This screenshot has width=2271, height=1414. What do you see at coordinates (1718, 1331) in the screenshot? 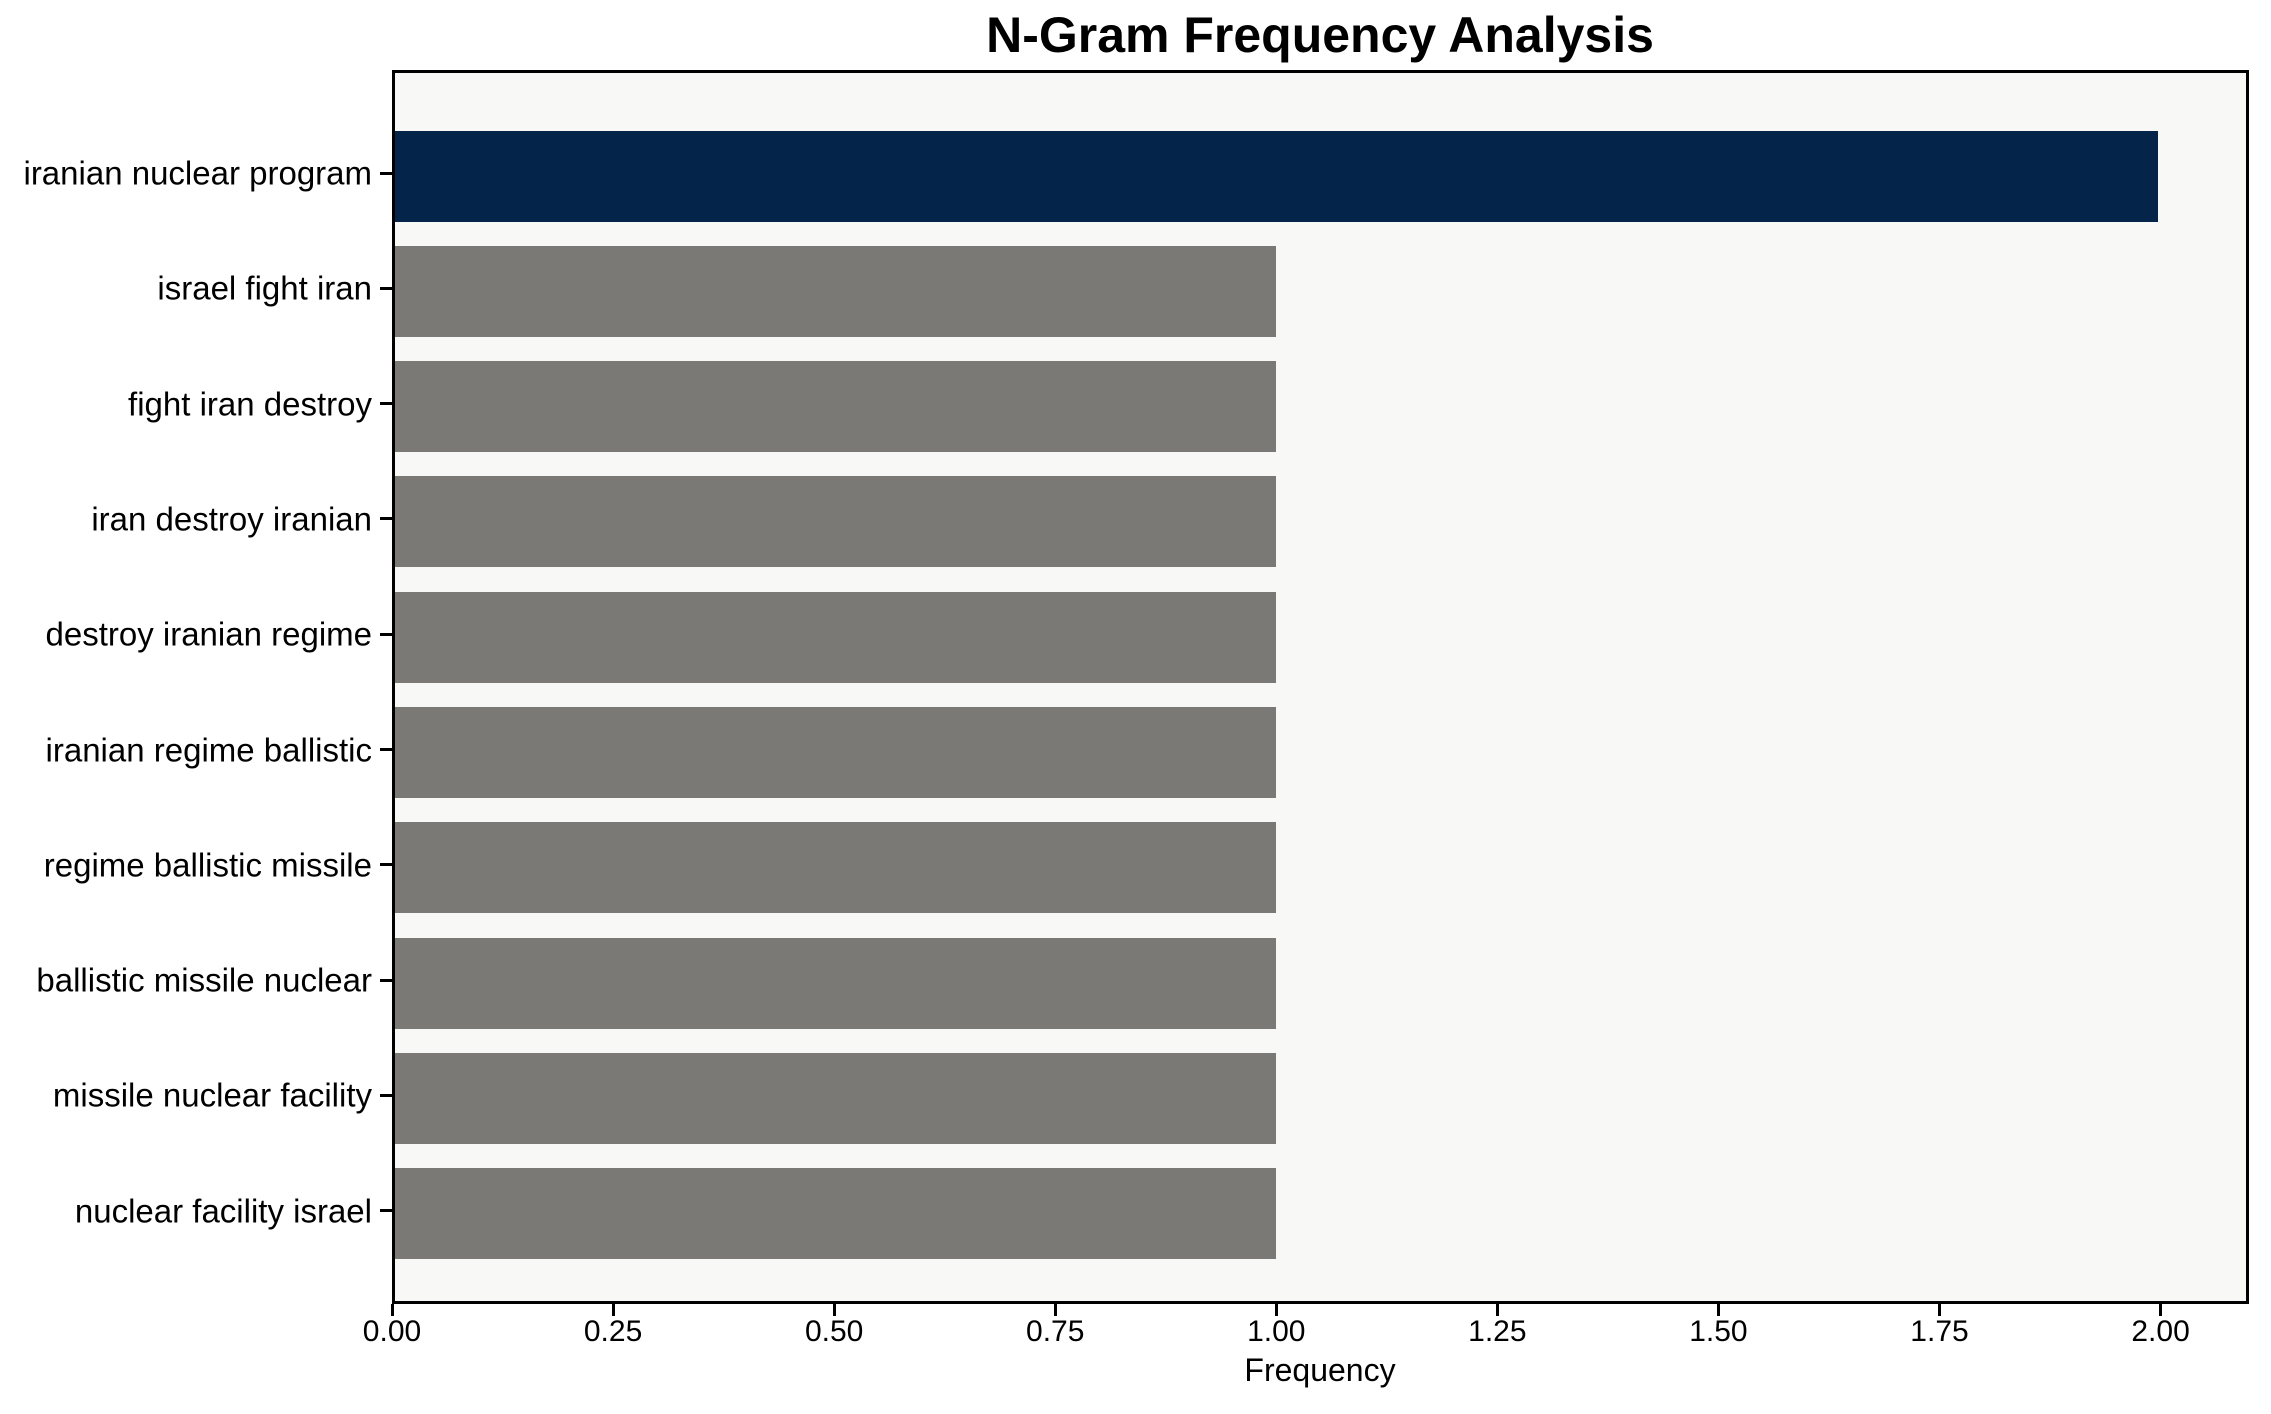
I see `x-tick-label: 1.50` at bounding box center [1718, 1331].